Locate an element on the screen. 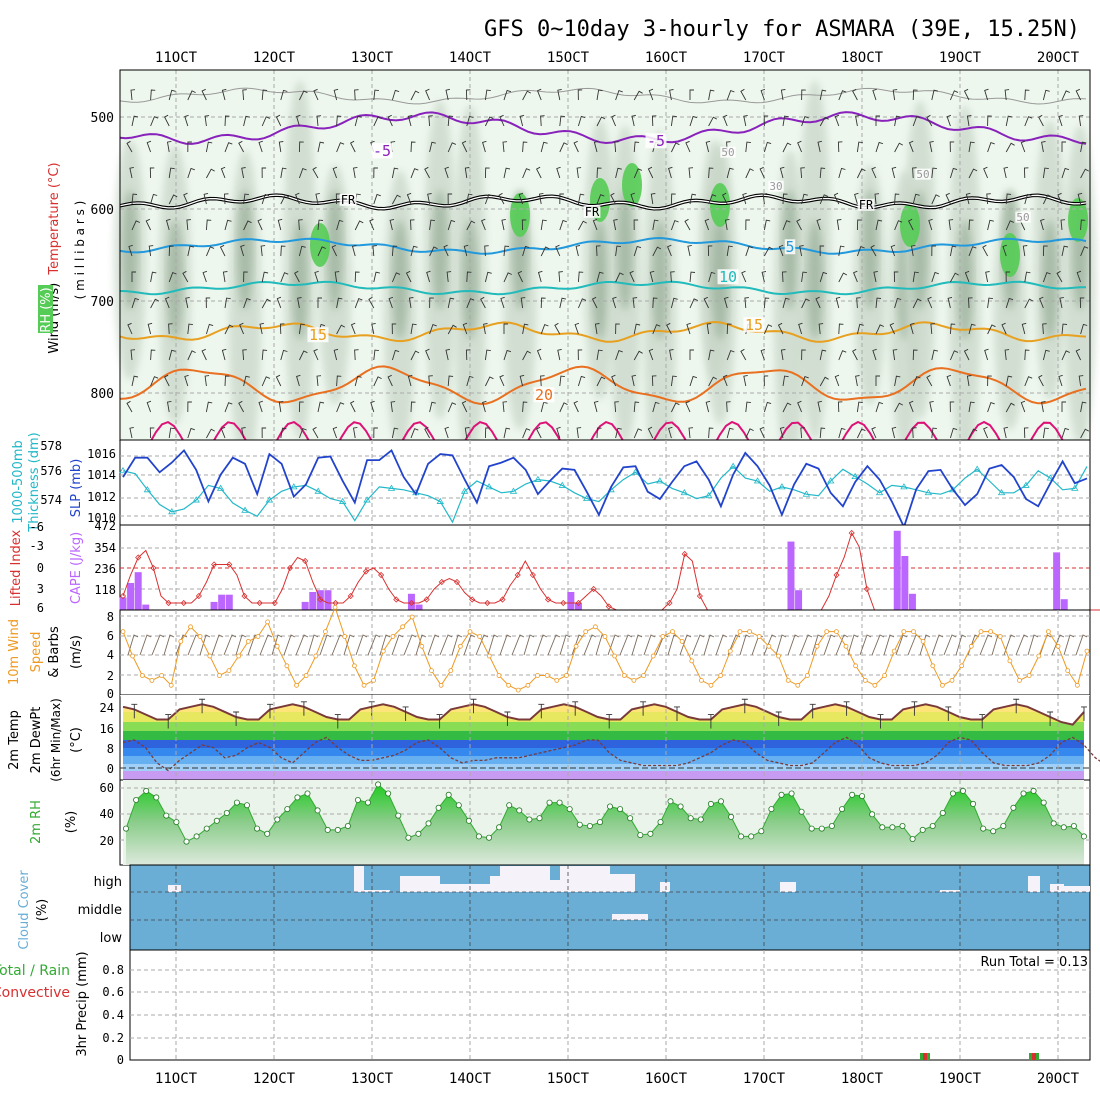 The image size is (1100, 1100). temp-band is located at coordinates (603, 767).